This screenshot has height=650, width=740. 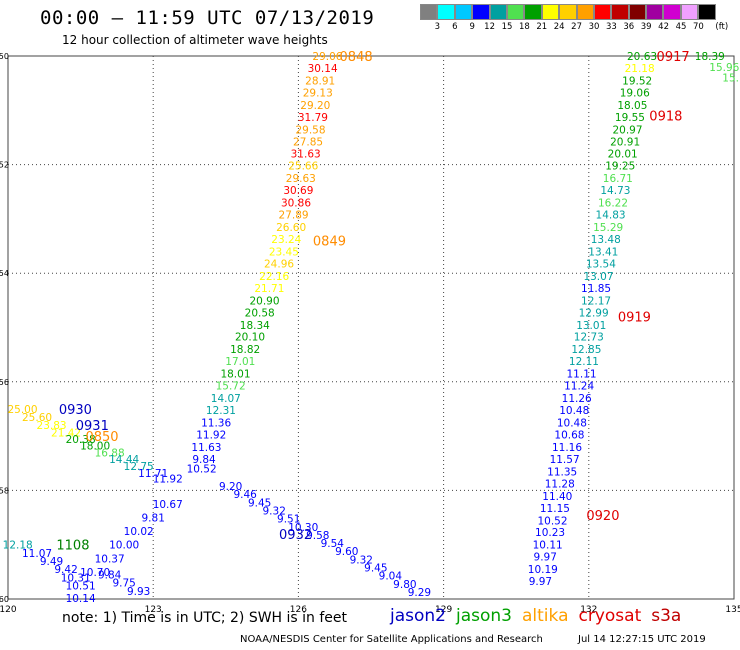 What do you see at coordinates (240, 362) in the screenshot?
I see `swh-value: 17.01` at bounding box center [240, 362].